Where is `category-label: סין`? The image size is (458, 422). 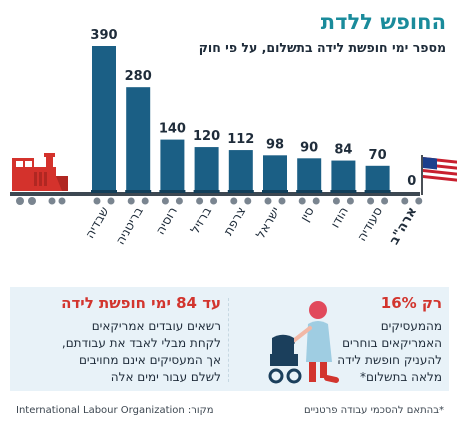 category-label: סין is located at coordinates (307, 214).